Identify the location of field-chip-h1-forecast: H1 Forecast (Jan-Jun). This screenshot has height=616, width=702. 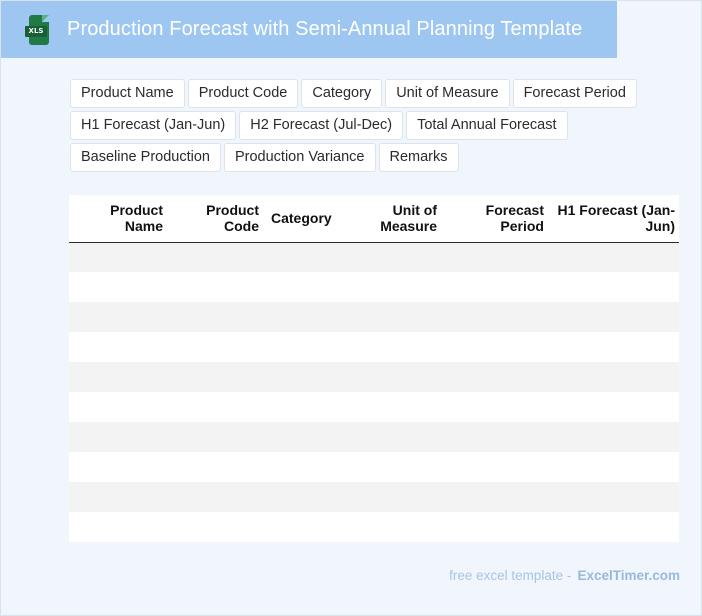
(153, 125).